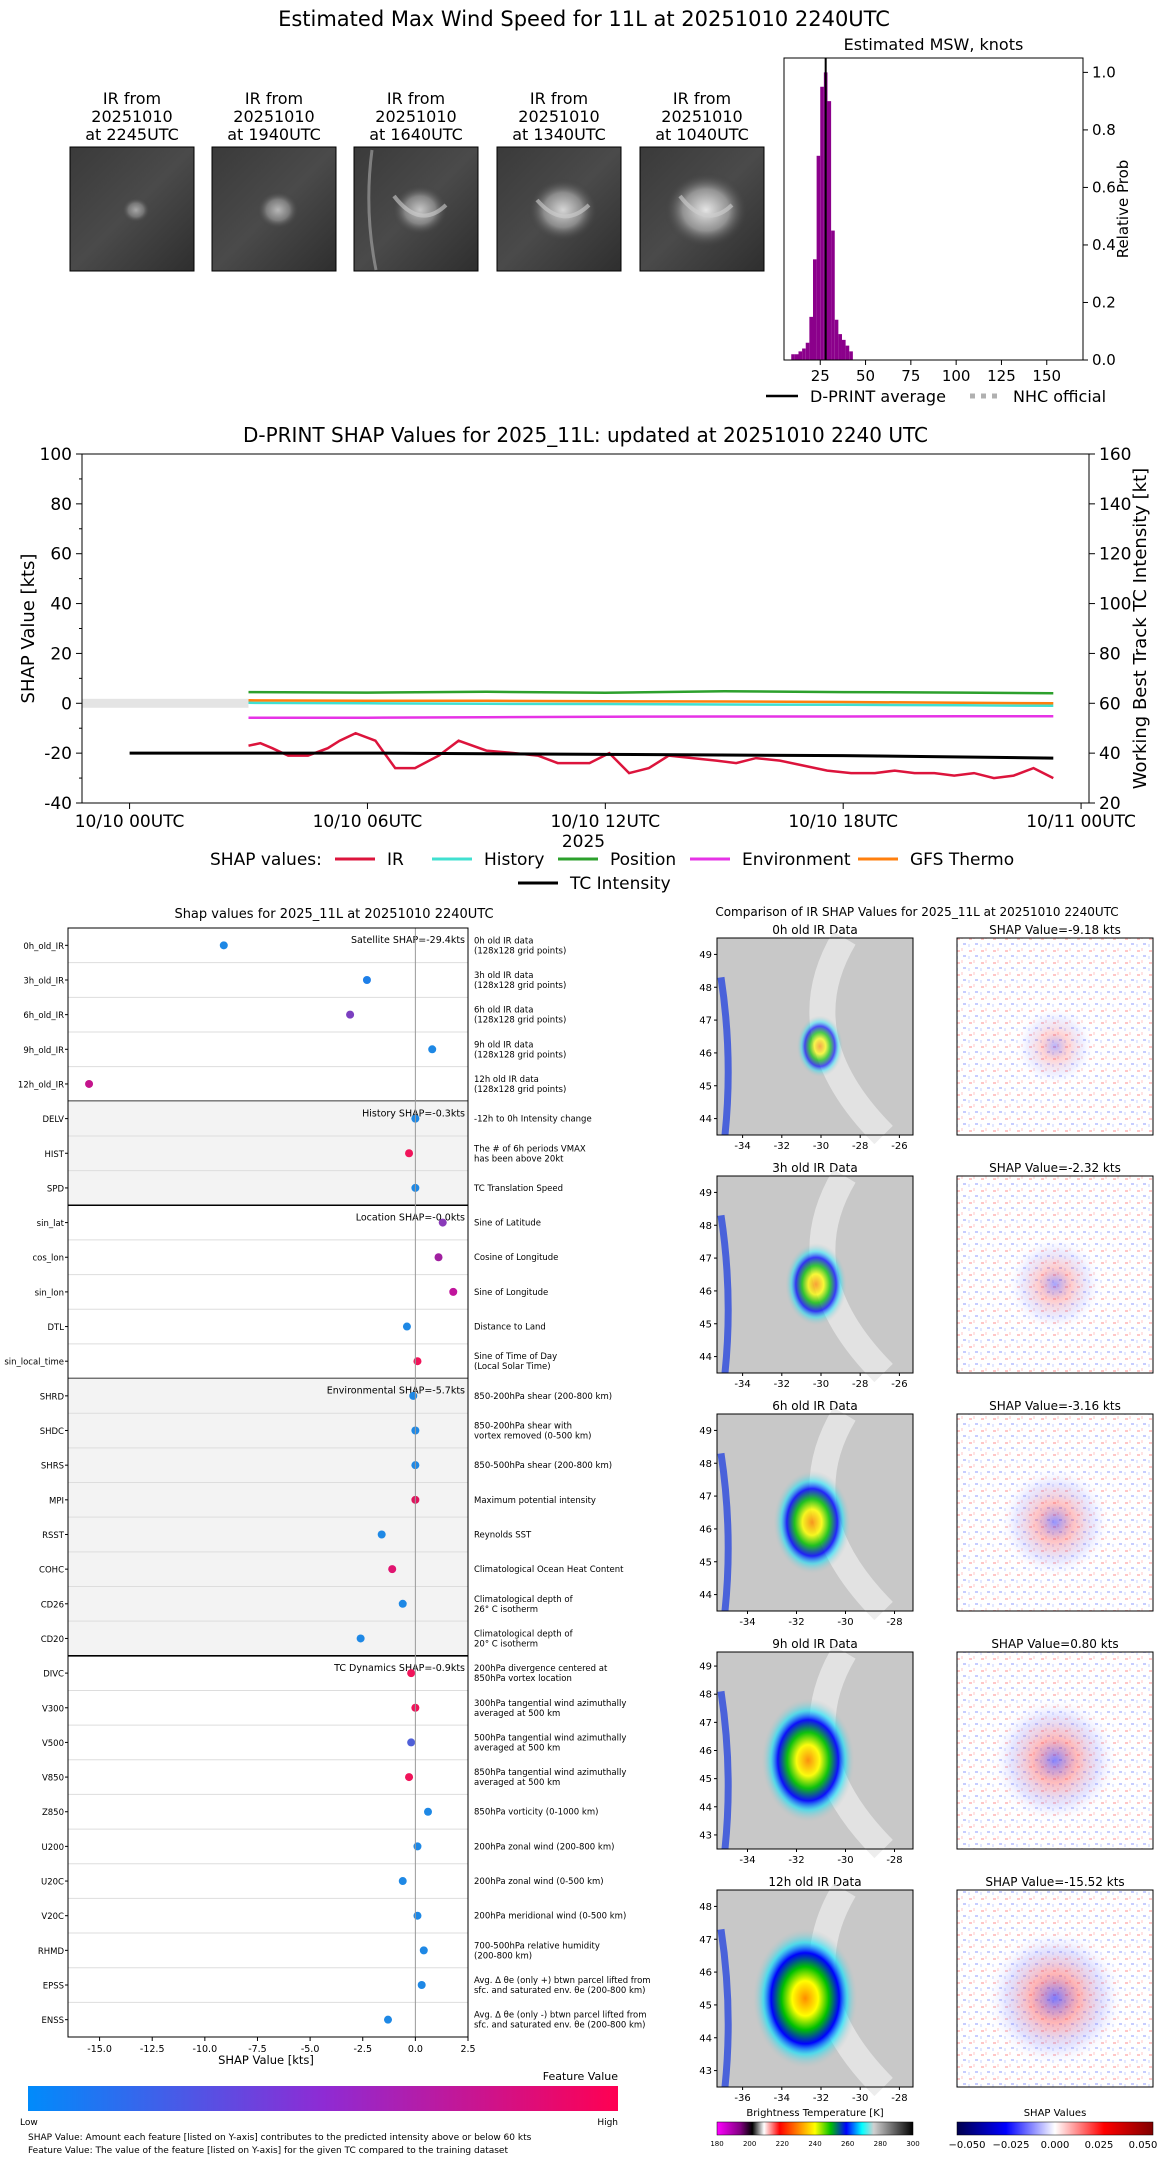  Describe the element at coordinates (523, 1427) in the screenshot. I see `feature-description: 850-200hPa shear with` at that location.